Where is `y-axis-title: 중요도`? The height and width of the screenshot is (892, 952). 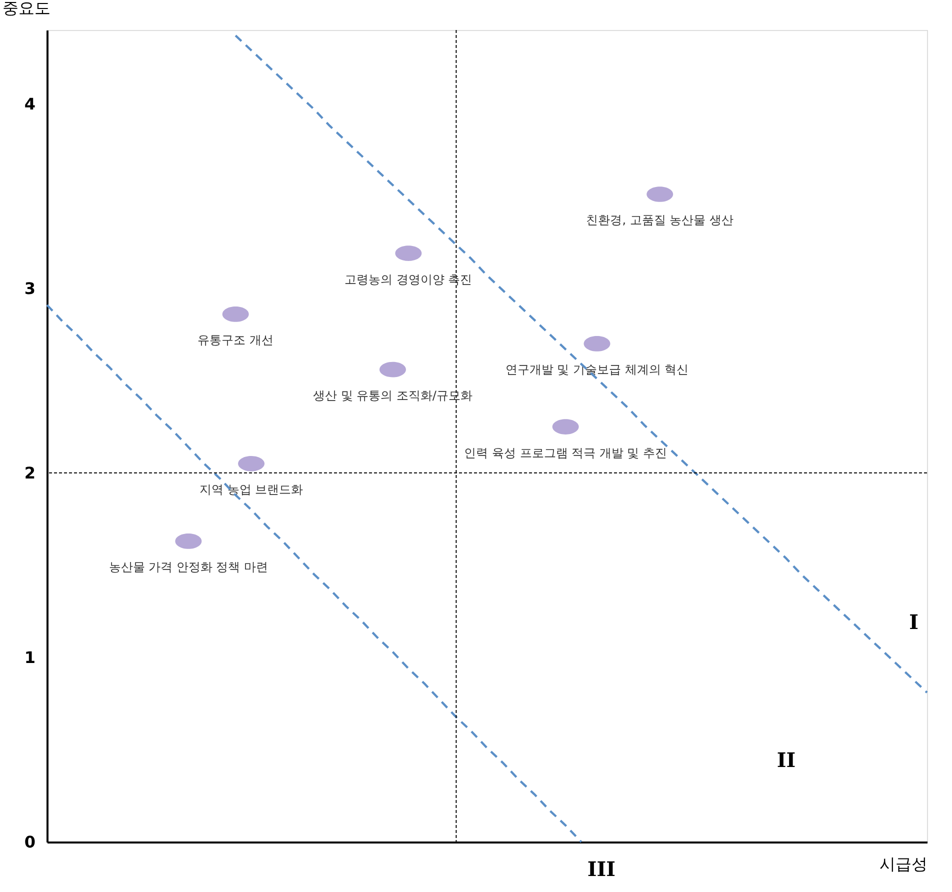 y-axis-title: 중요도 is located at coordinates (26, 9).